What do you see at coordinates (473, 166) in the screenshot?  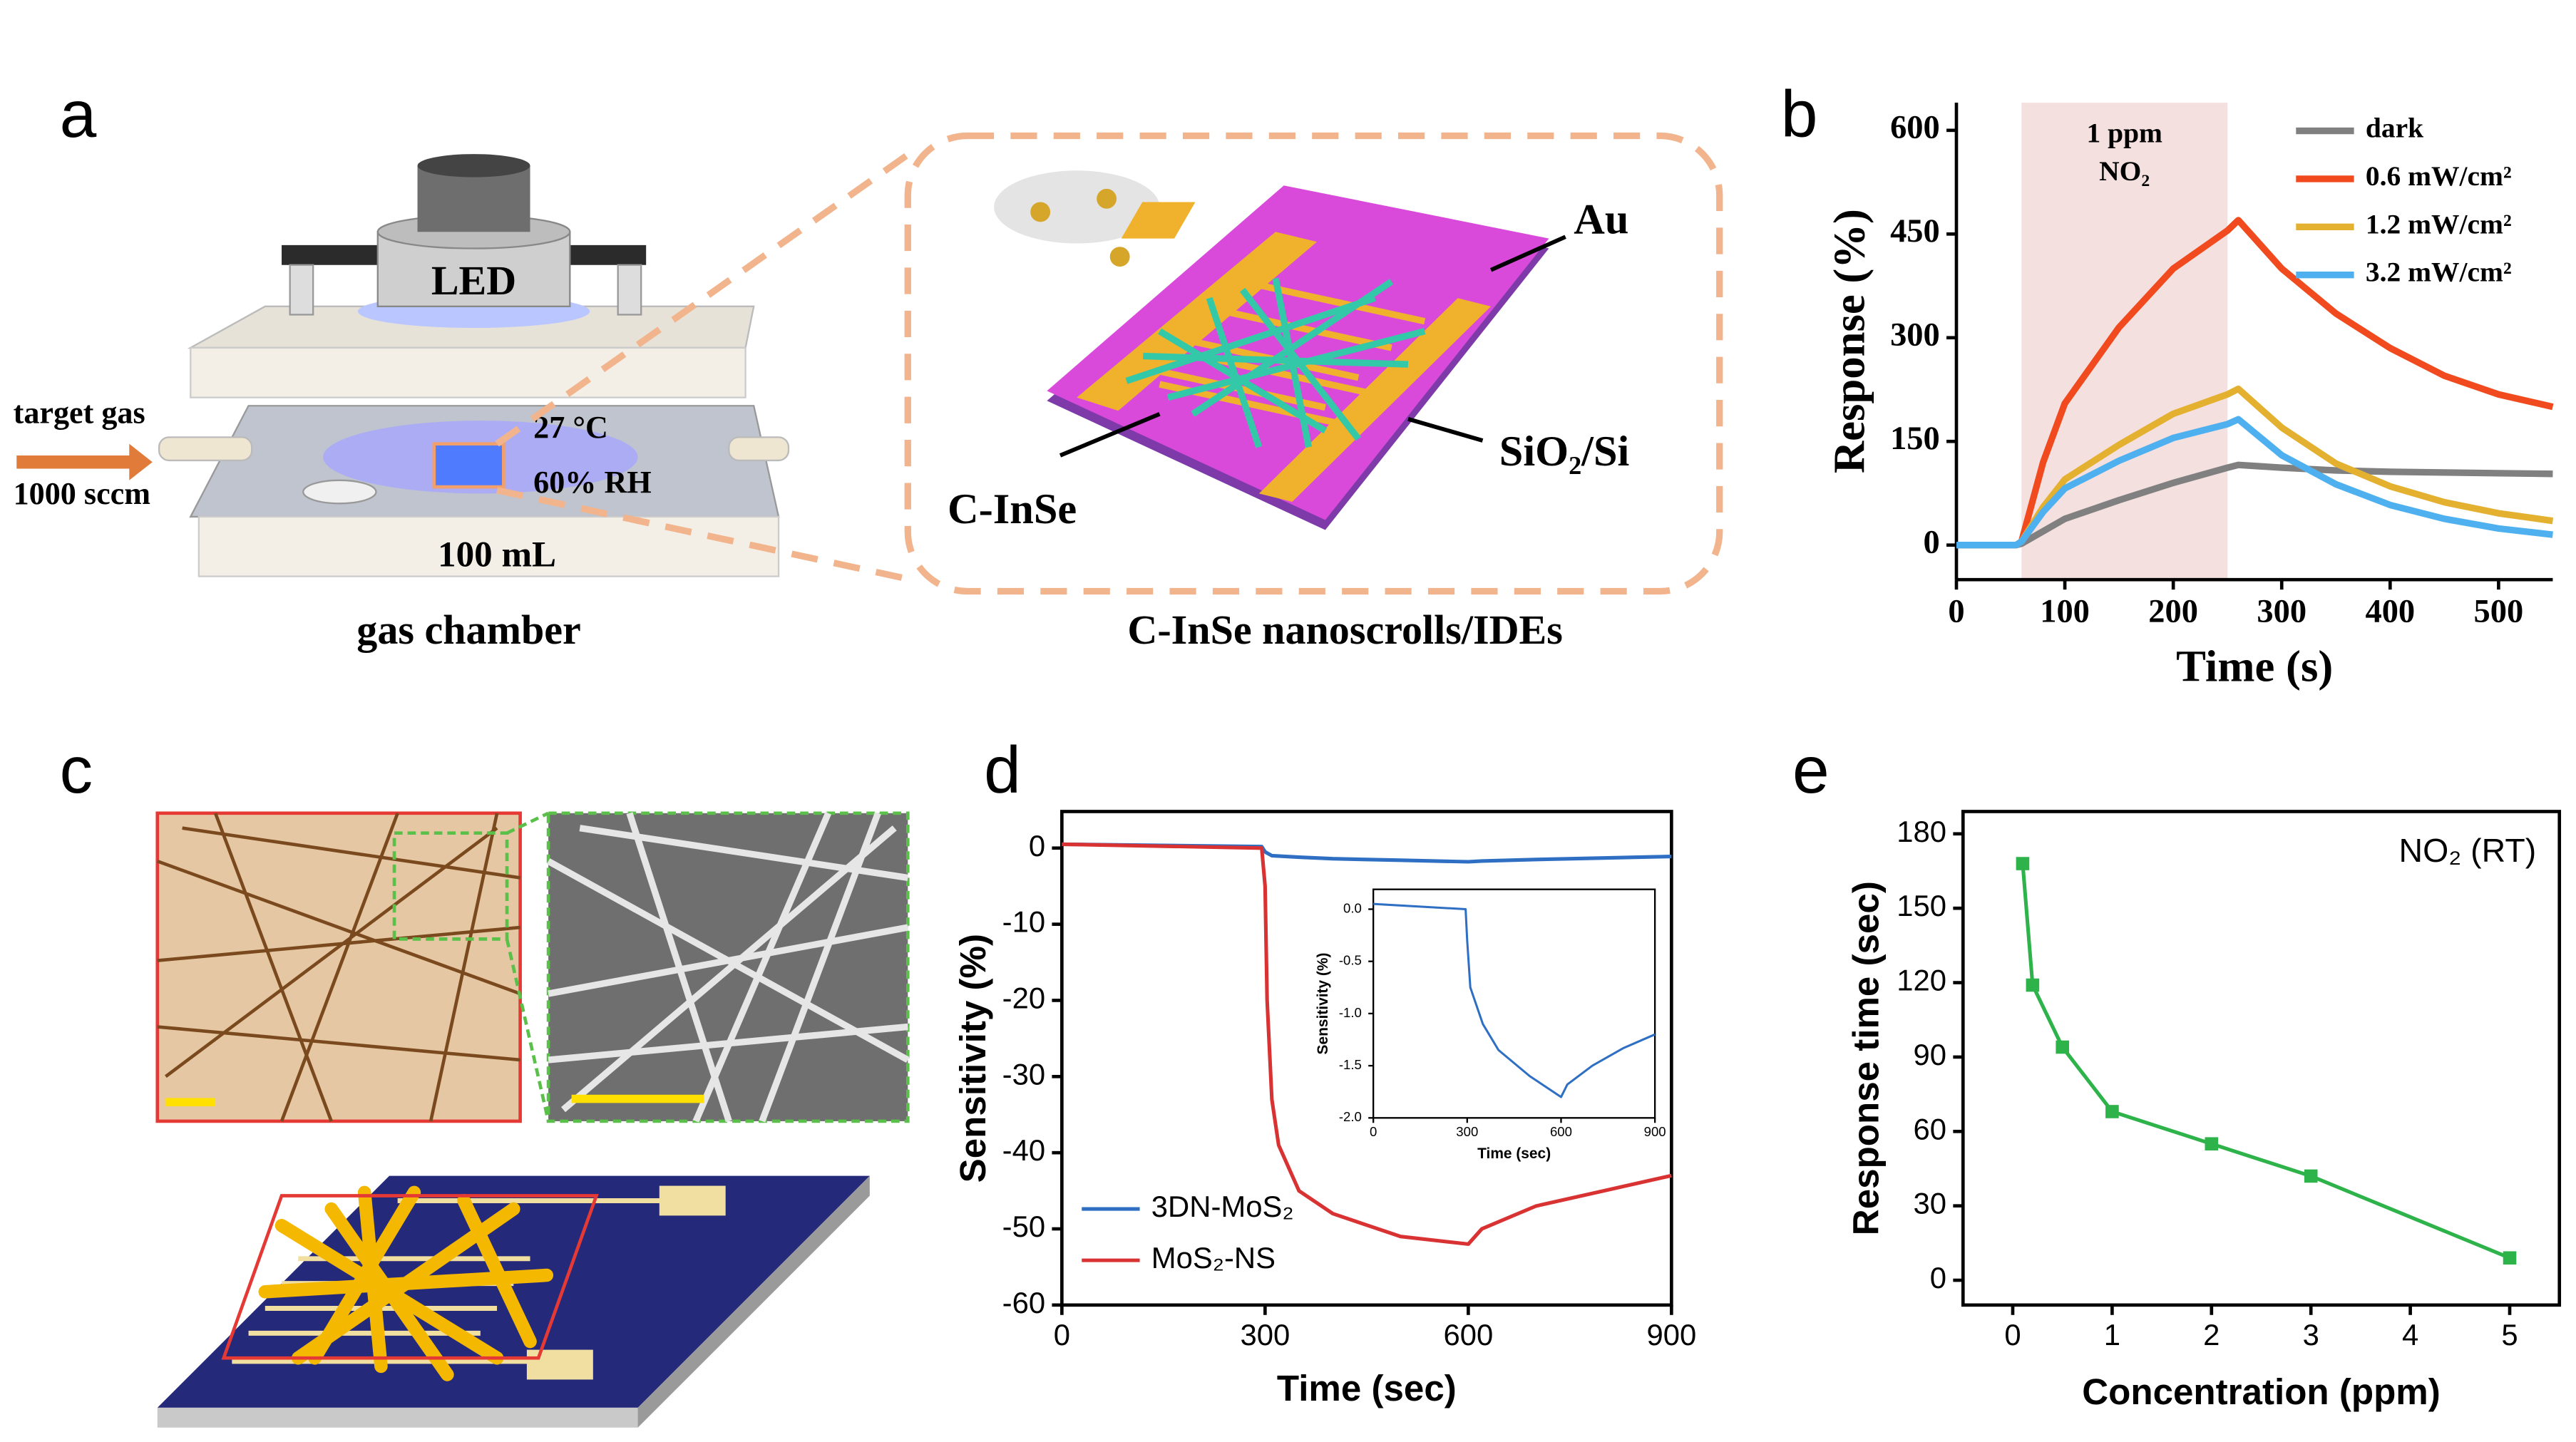 I see `led-cylinder-top` at bounding box center [473, 166].